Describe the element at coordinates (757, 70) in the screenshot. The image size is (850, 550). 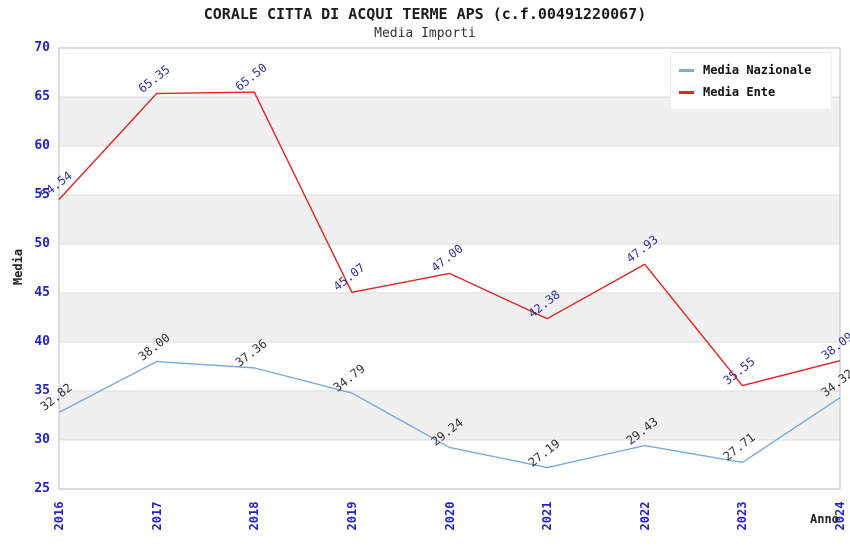
I see `legend-label-media-nazionale: Media Nazionale` at that location.